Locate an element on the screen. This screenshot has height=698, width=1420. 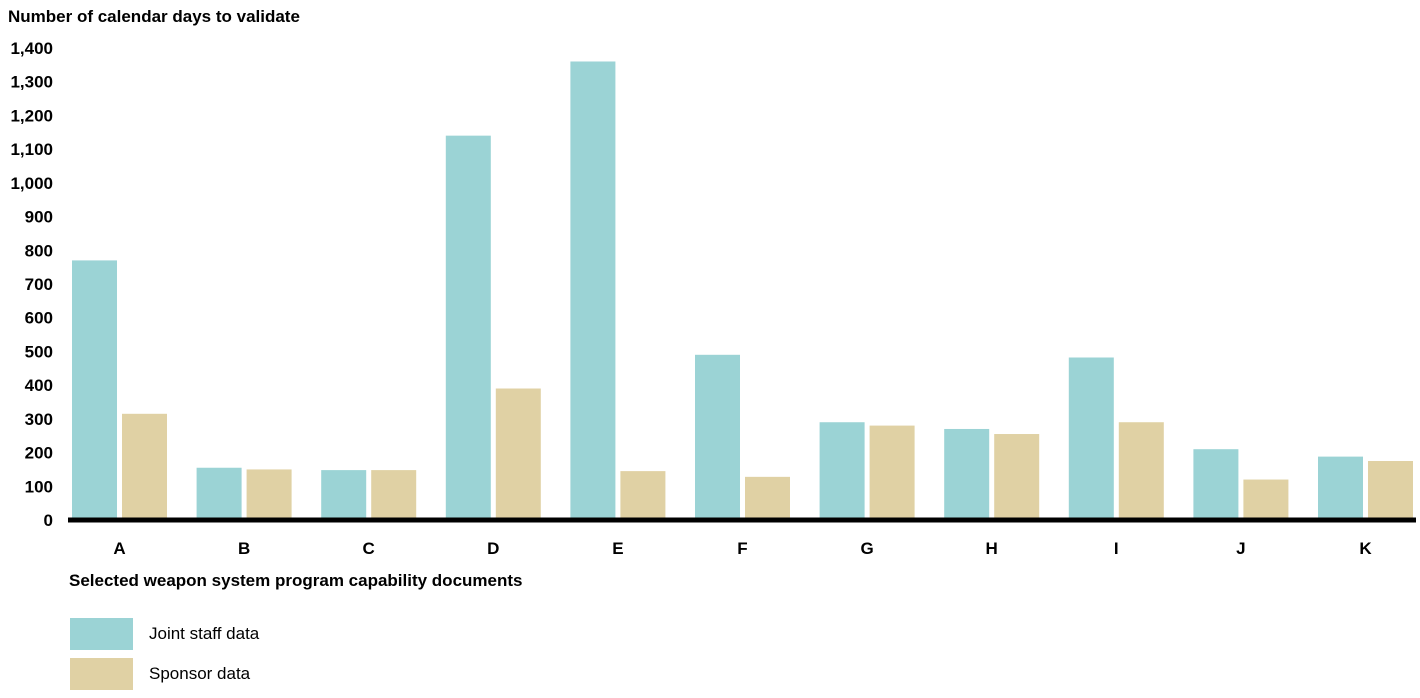
x-tick-label: J is located at coordinates (1240, 548).